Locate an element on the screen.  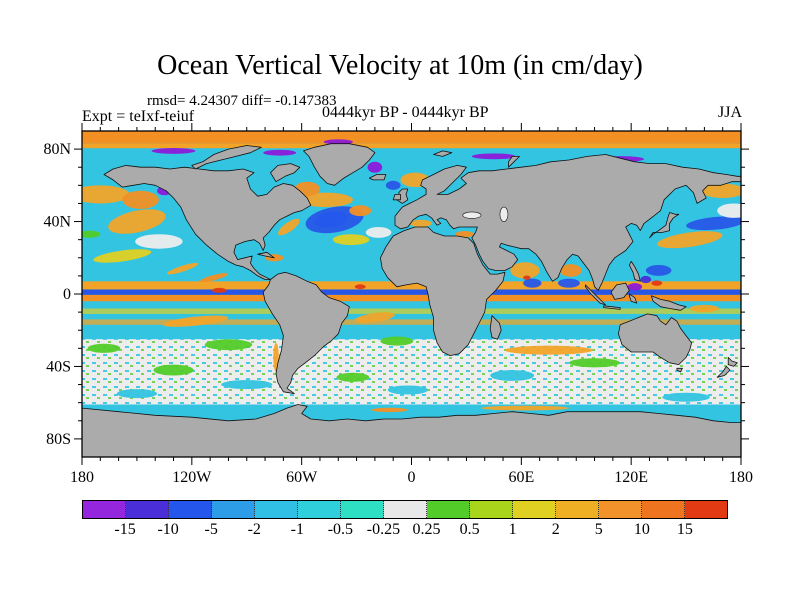
land-baffin is located at coordinates (285, 173).